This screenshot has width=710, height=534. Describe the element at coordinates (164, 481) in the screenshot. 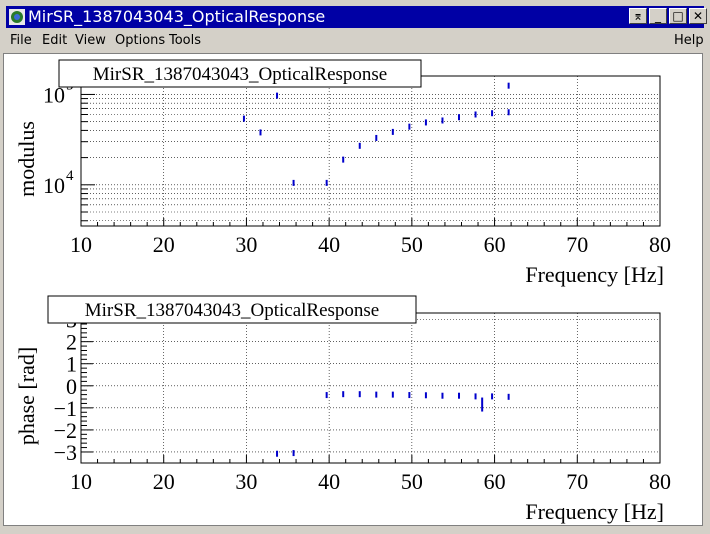

I see `panel2-x-tick-label: 20` at that location.